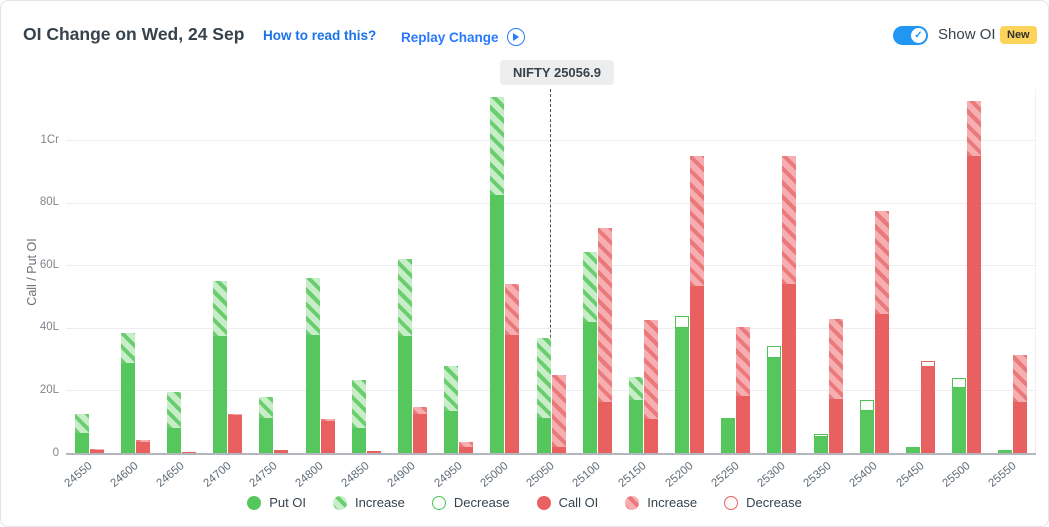  I want to click on legend-item-red-call-oi: Call OI, so click(567, 502).